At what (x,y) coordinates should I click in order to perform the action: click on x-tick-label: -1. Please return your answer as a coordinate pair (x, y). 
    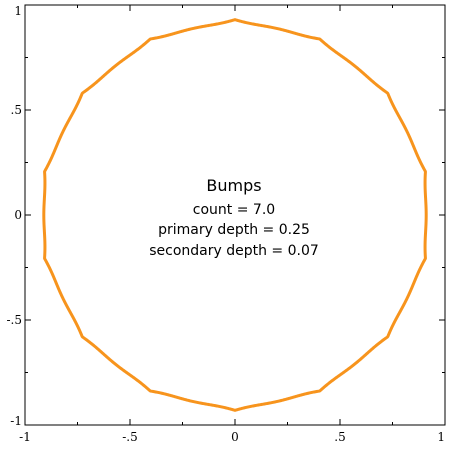
    Looking at the image, I should click on (25, 437).